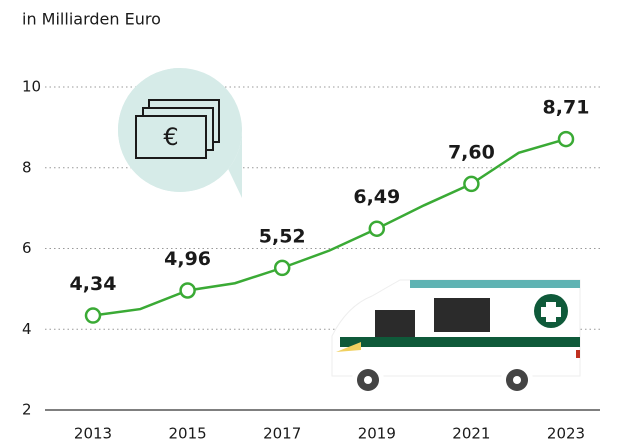 This screenshot has width=620, height=443. What do you see at coordinates (91, 19) in the screenshot?
I see `chart-subtitle: in Milliarden Euro` at bounding box center [91, 19].